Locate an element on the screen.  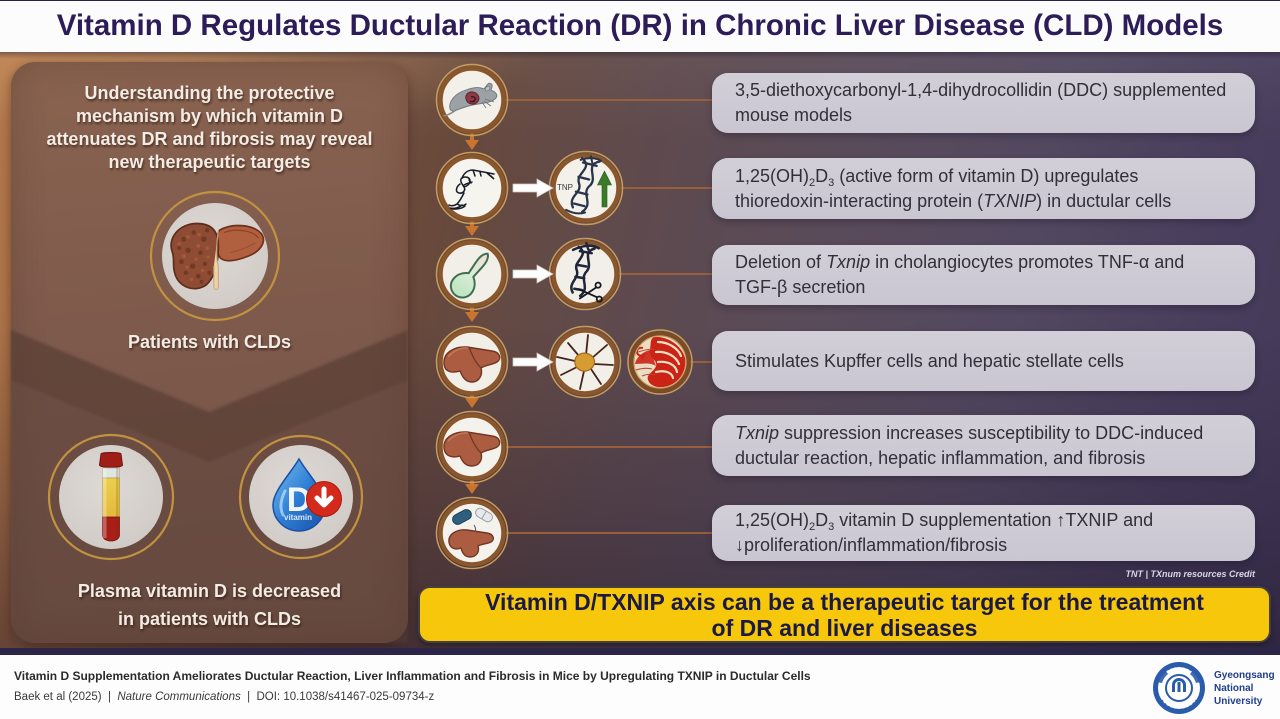
svg-text: TNP is located at coordinates (565, 187).